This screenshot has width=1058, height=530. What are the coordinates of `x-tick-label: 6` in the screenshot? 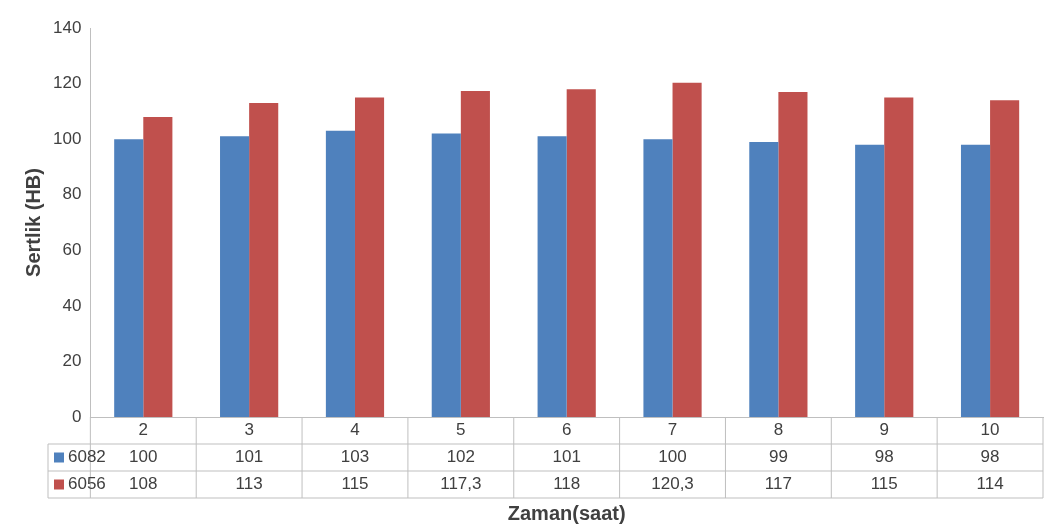 It's located at (566, 430).